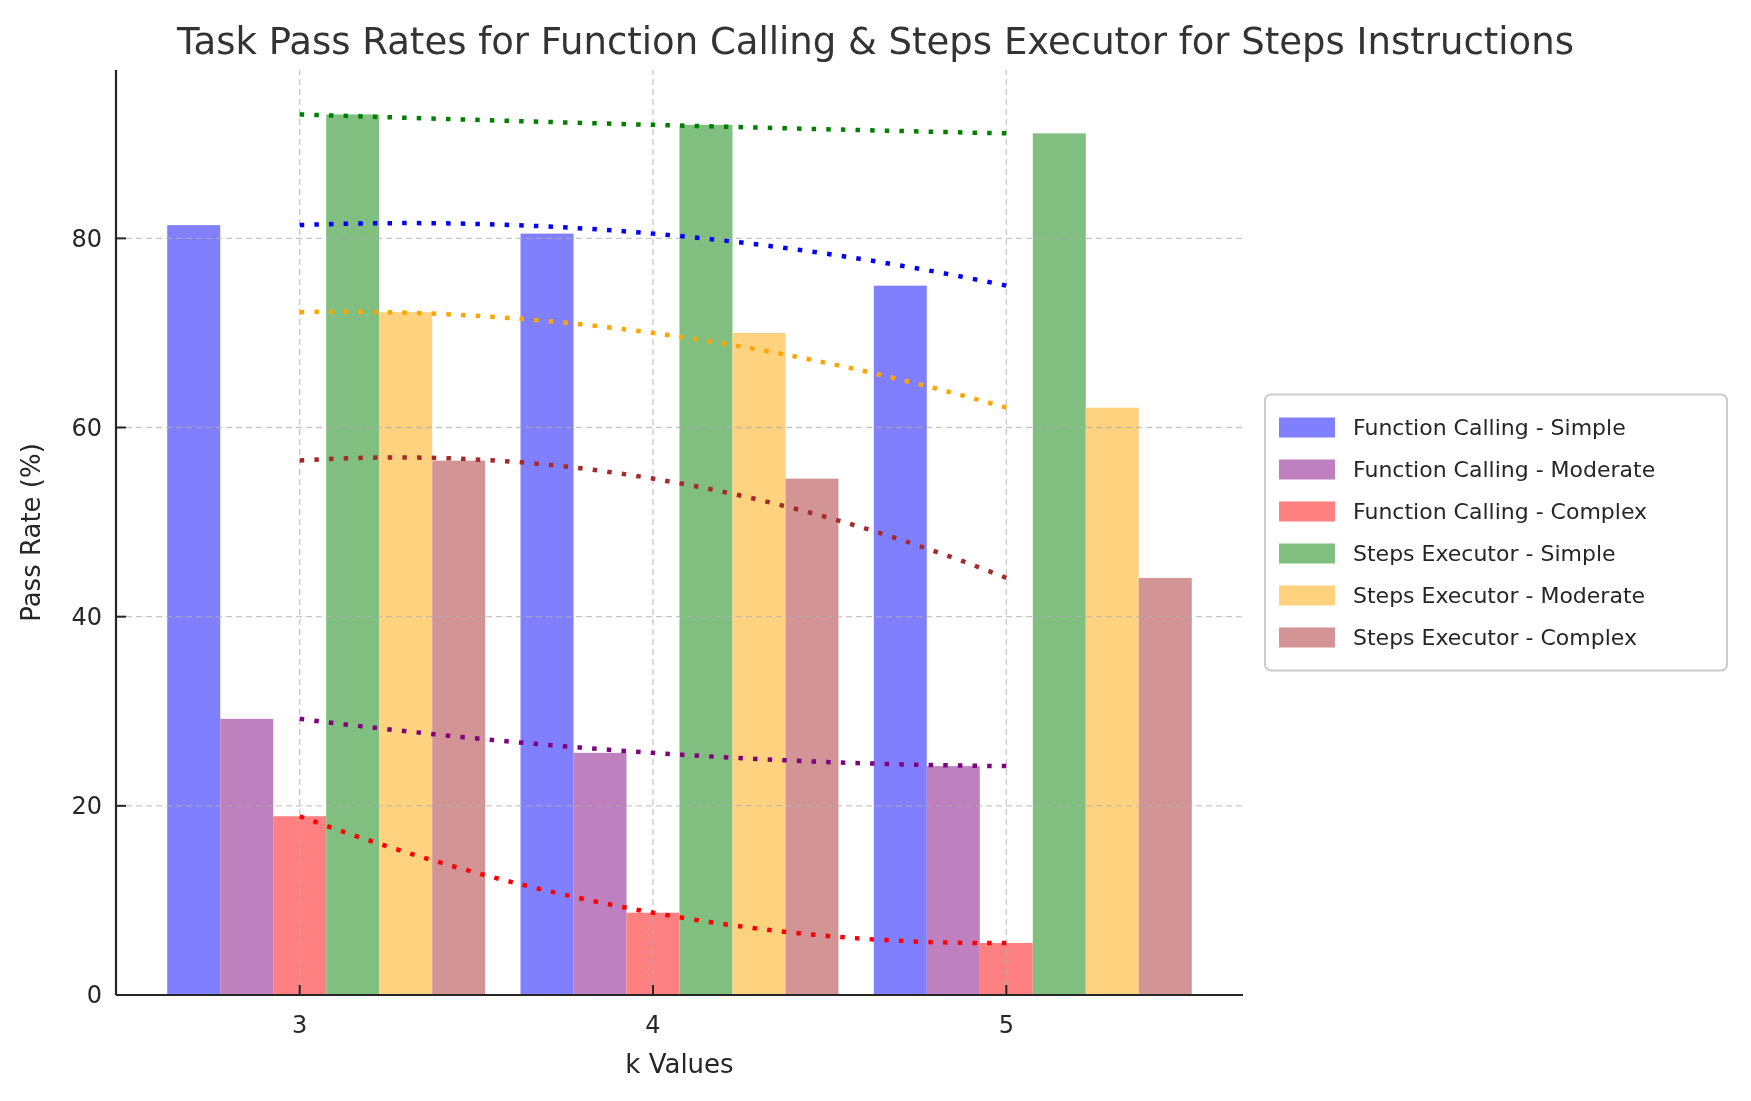 The width and height of the screenshot is (1751, 1101). What do you see at coordinates (1489, 428) in the screenshot?
I see `legend-label: Function Calling - Simple` at bounding box center [1489, 428].